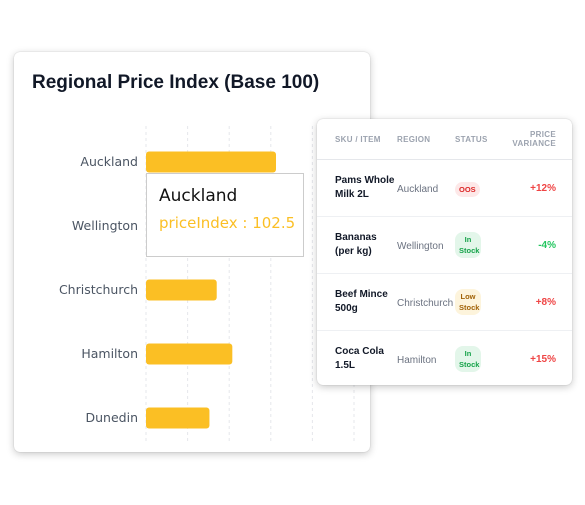 The image size is (585, 505). I want to click on status-badge-text: OOS, so click(467, 189).